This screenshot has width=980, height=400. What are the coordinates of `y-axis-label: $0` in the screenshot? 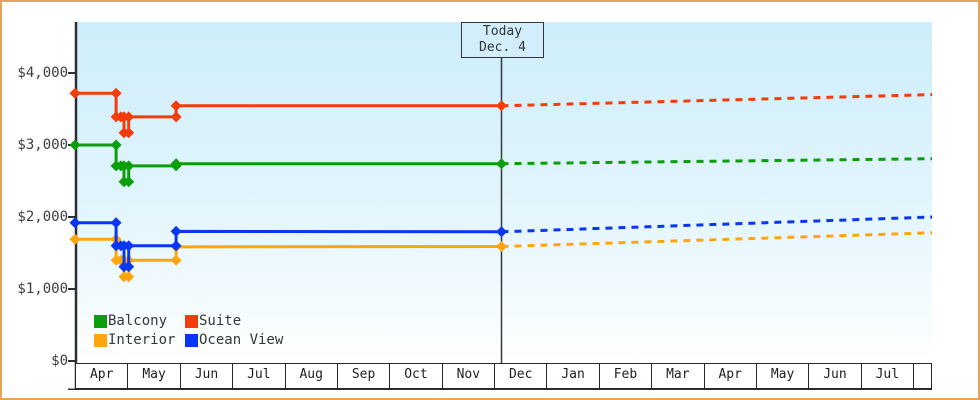 It's located at (59, 361).